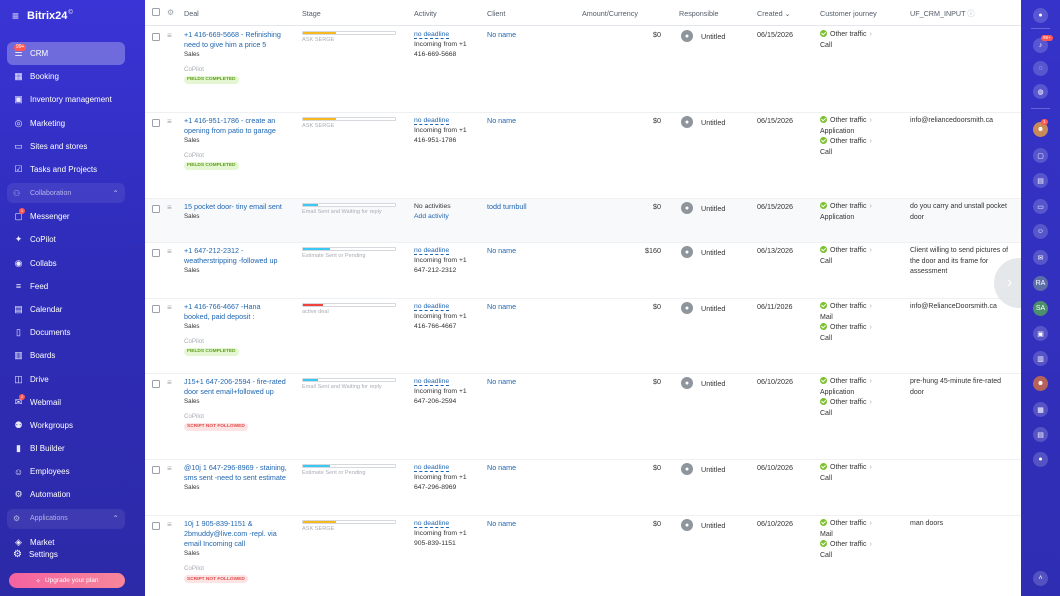 The image size is (1060, 596). I want to click on sidebar-settings: ⚙ Settings, so click(35, 554).